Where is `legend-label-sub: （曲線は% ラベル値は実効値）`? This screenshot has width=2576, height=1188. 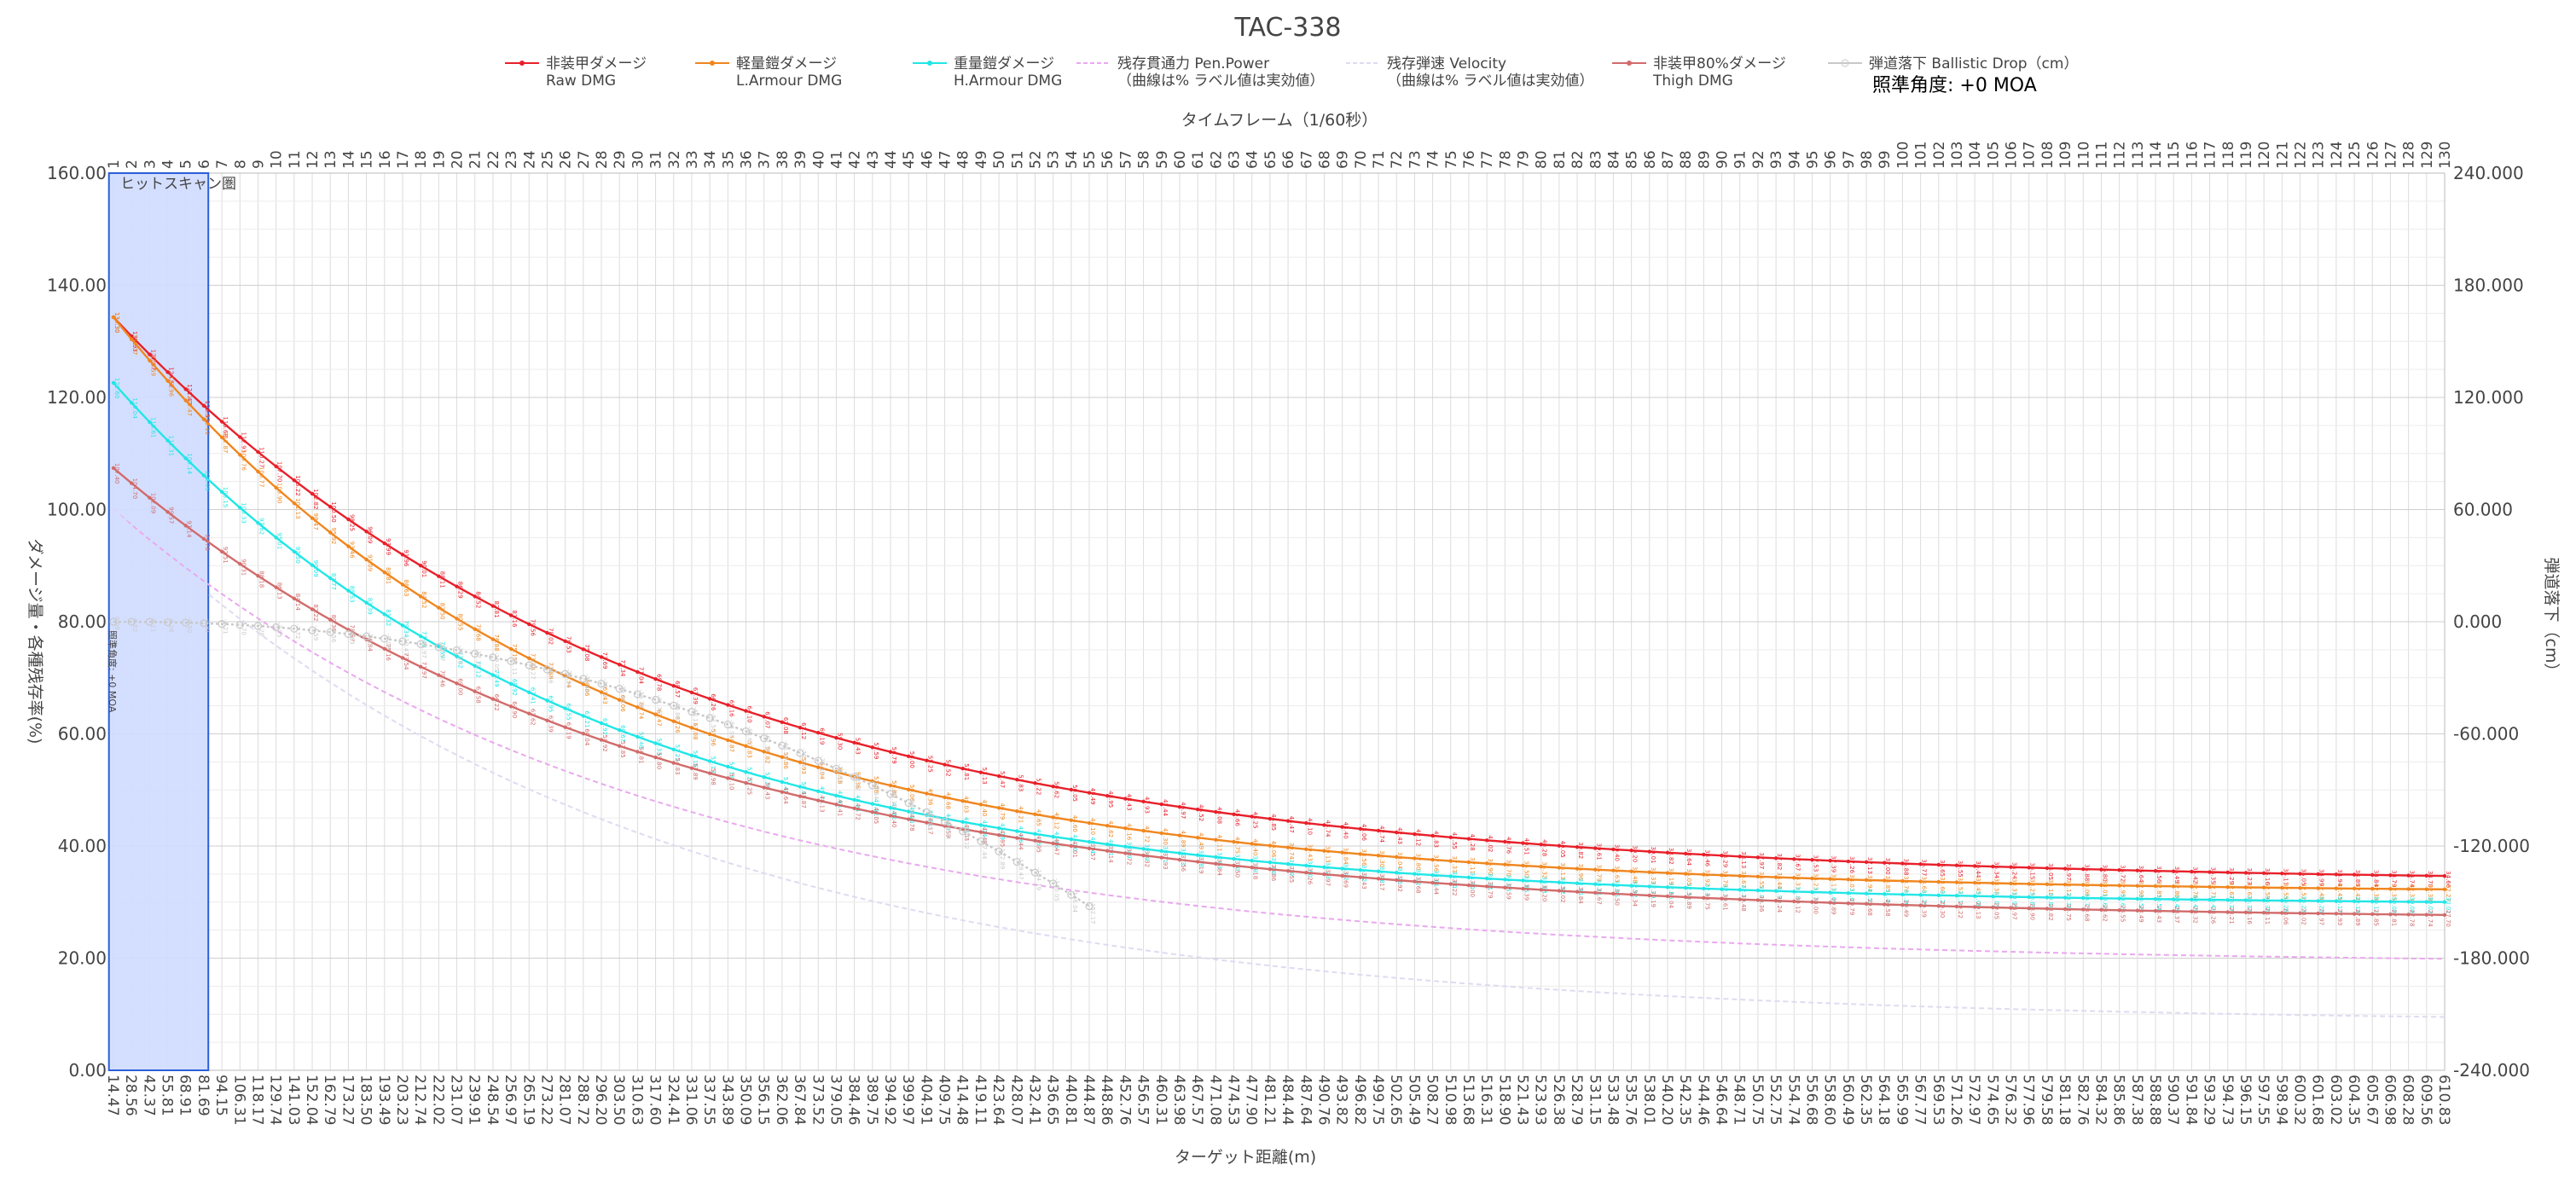
legend-label-sub: （曲線は% ラベル値は実効値） is located at coordinates (1490, 81).